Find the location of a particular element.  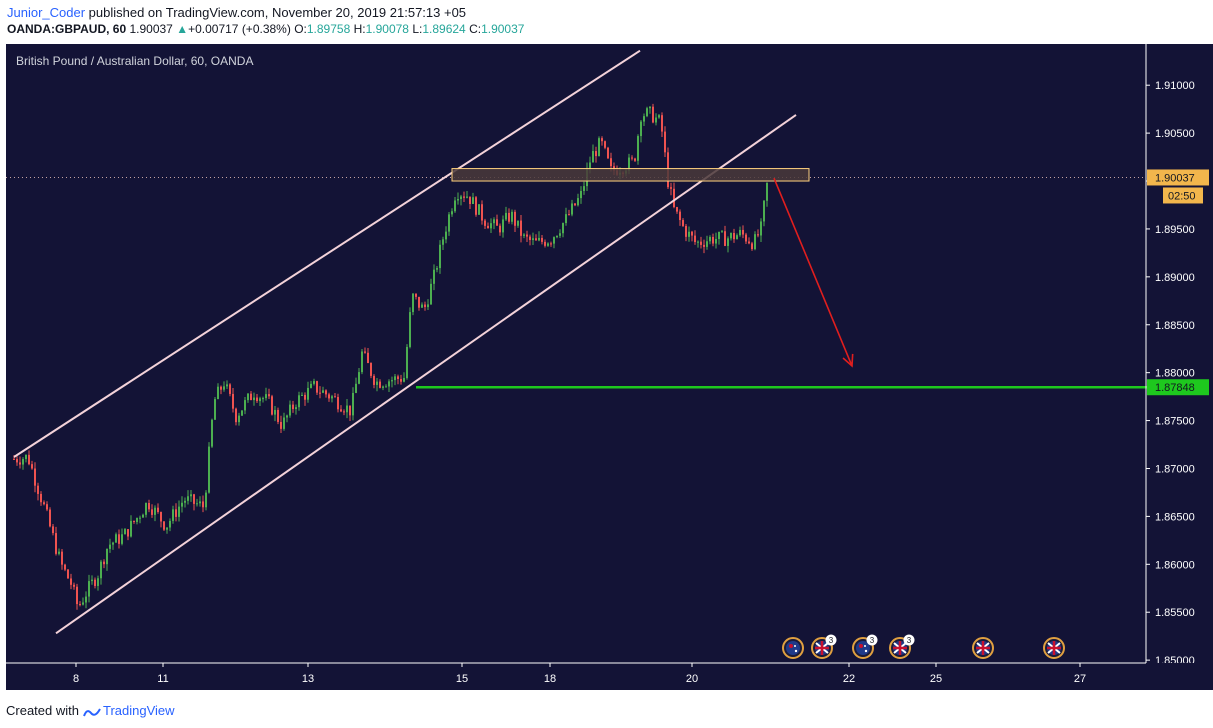

author-link: Junior_Coder is located at coordinates (46, 12).